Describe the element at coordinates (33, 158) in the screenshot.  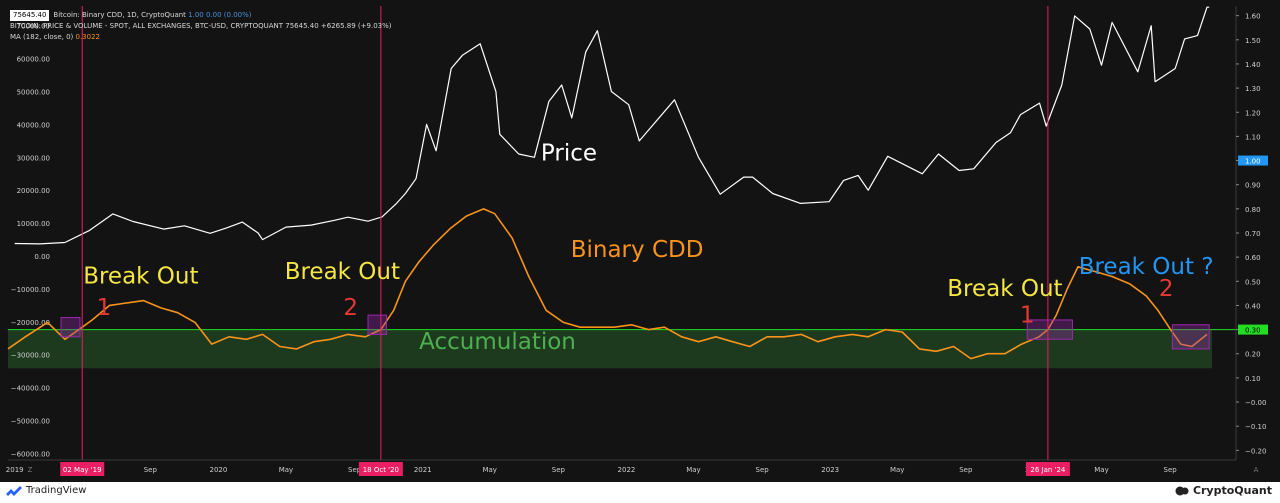
I see `left-axis-tick: 30000.00` at that location.